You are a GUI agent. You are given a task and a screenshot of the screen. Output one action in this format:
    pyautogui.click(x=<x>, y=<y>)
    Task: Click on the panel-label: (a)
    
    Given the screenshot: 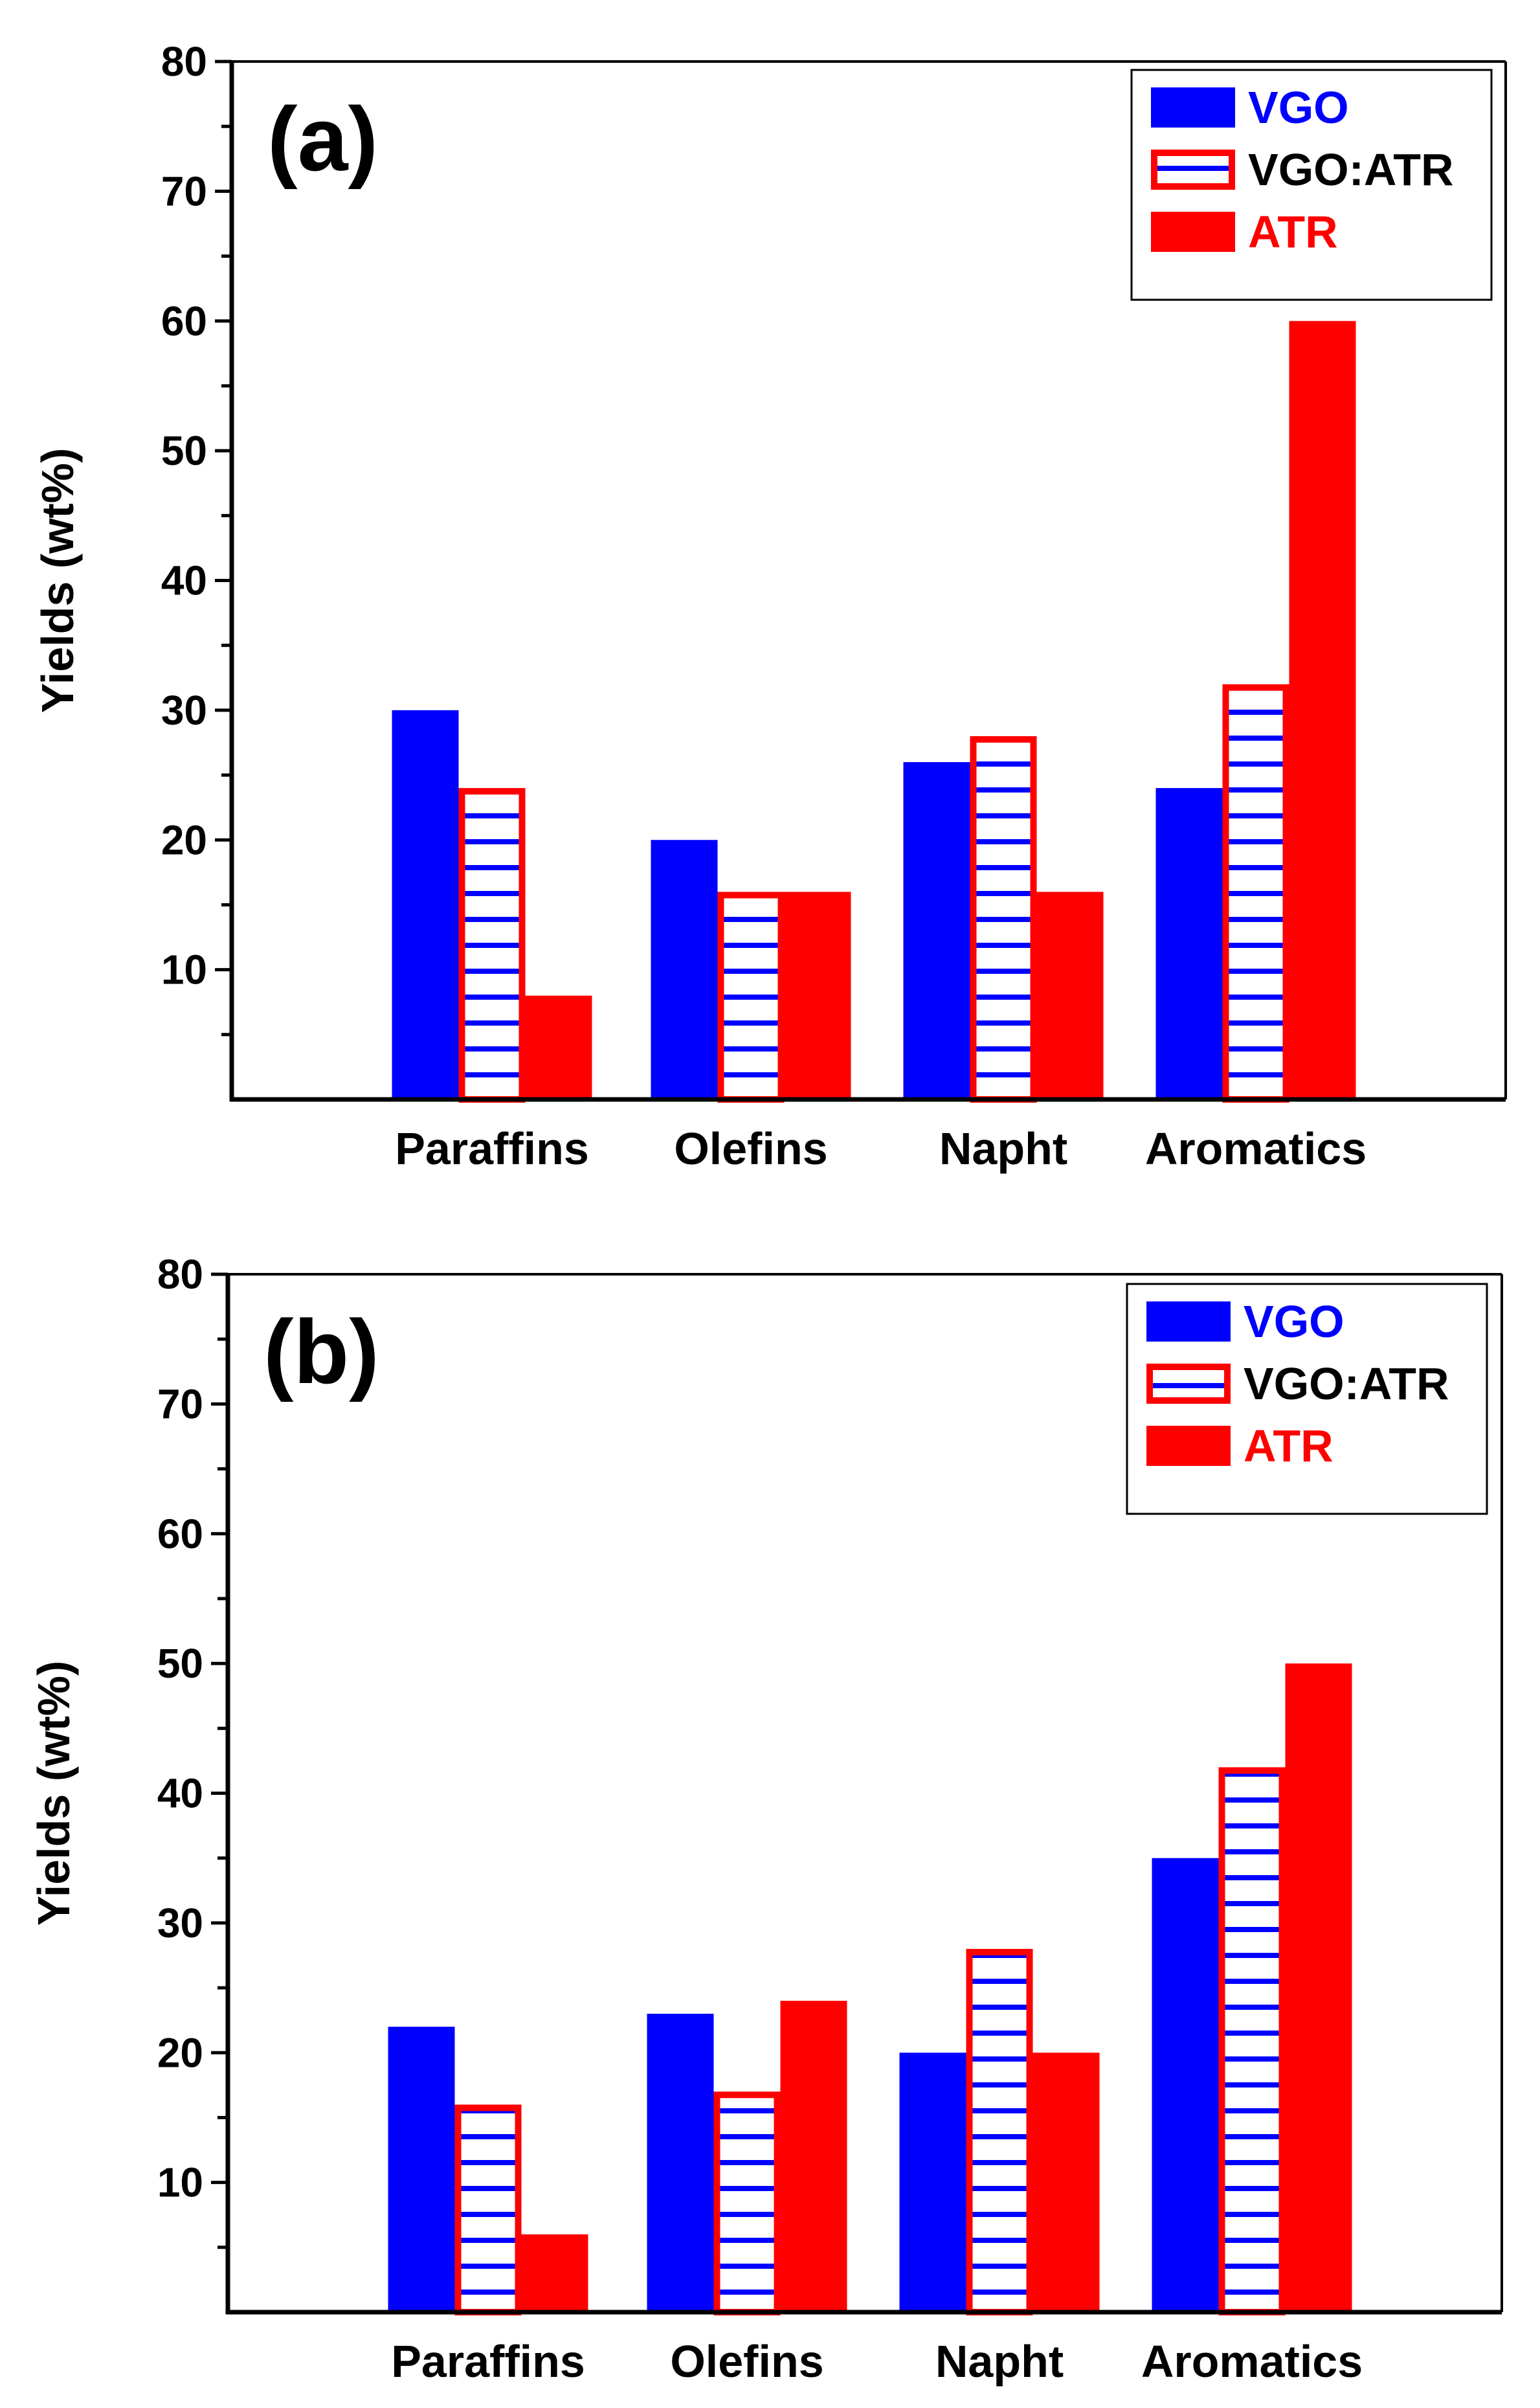 What is the action you would take?
    pyautogui.click(x=322, y=139)
    